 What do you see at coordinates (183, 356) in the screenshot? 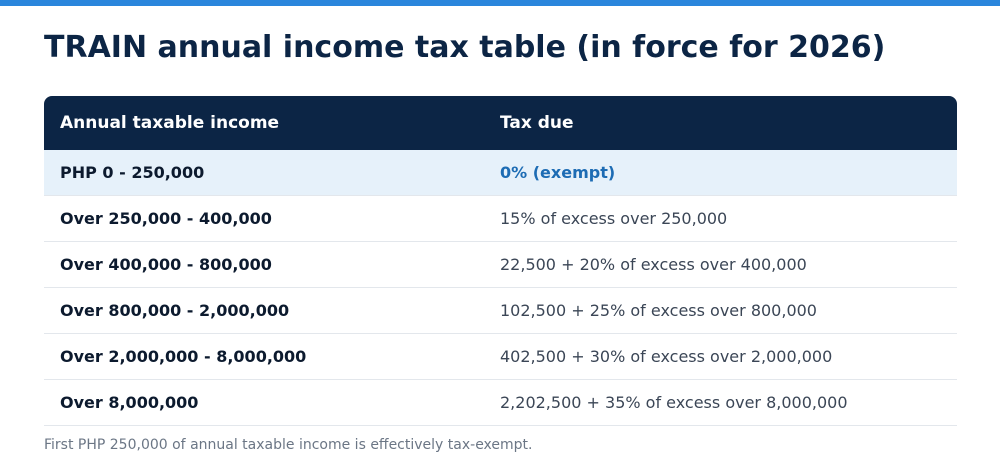
I see `income-bracket-cell: Over 2,000,000 - 8,000,000` at bounding box center [183, 356].